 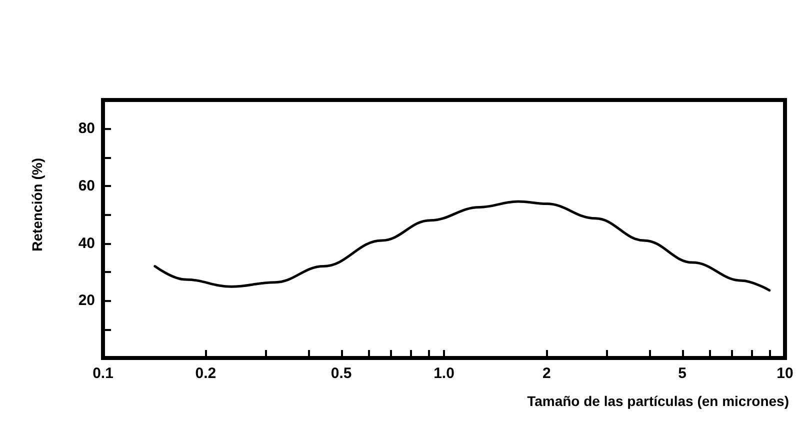 I want to click on x-tick-label: 5, so click(x=682, y=373).